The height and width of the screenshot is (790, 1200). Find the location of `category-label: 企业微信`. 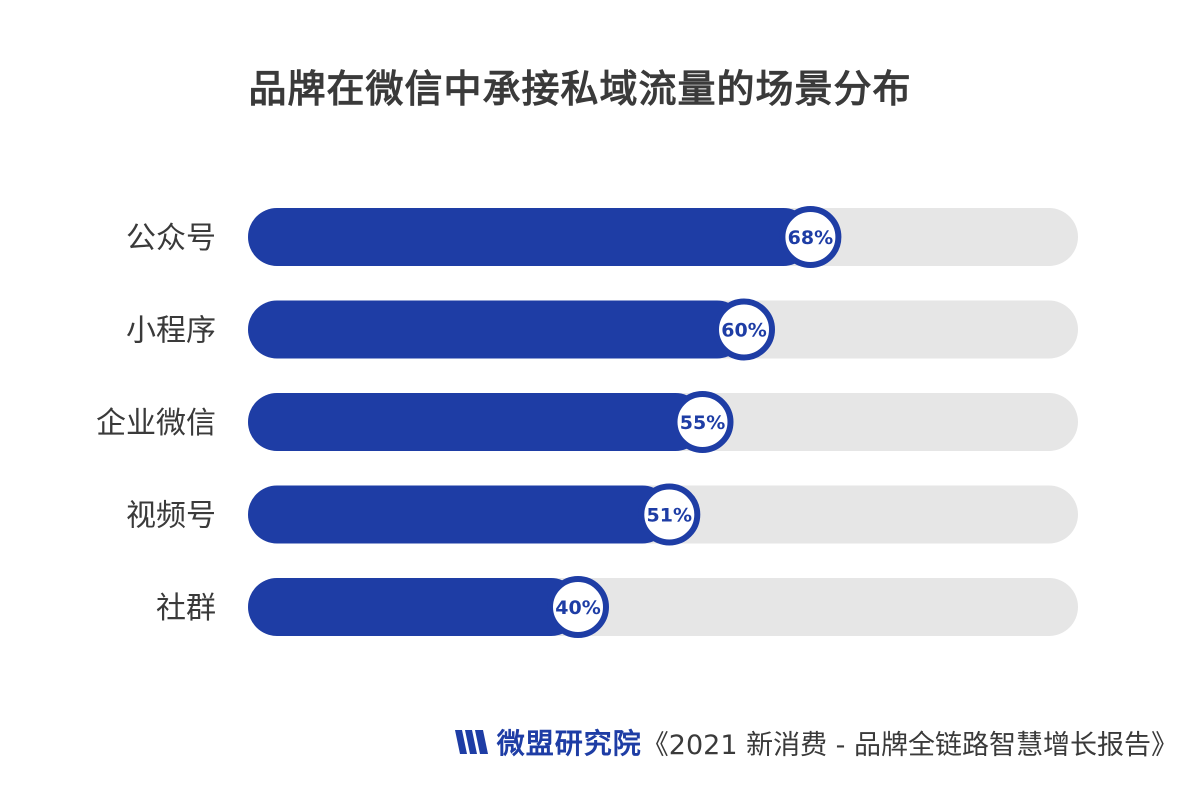

category-label: 企业微信 is located at coordinates (156, 423).